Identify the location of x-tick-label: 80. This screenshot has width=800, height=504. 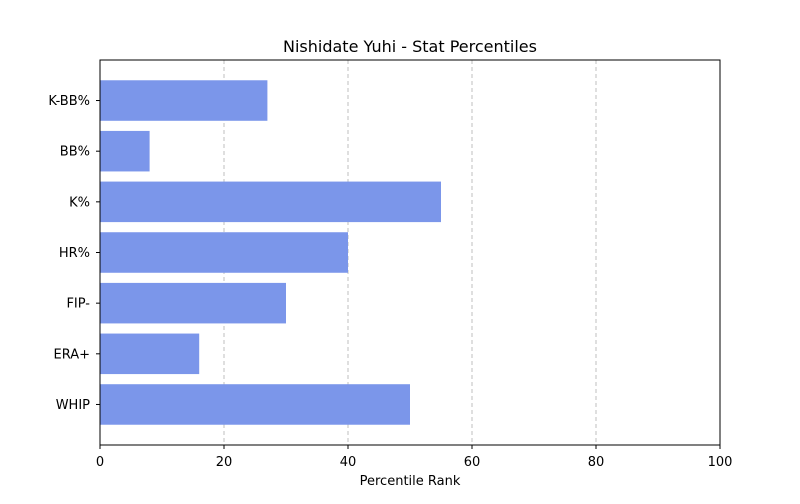
(596, 462).